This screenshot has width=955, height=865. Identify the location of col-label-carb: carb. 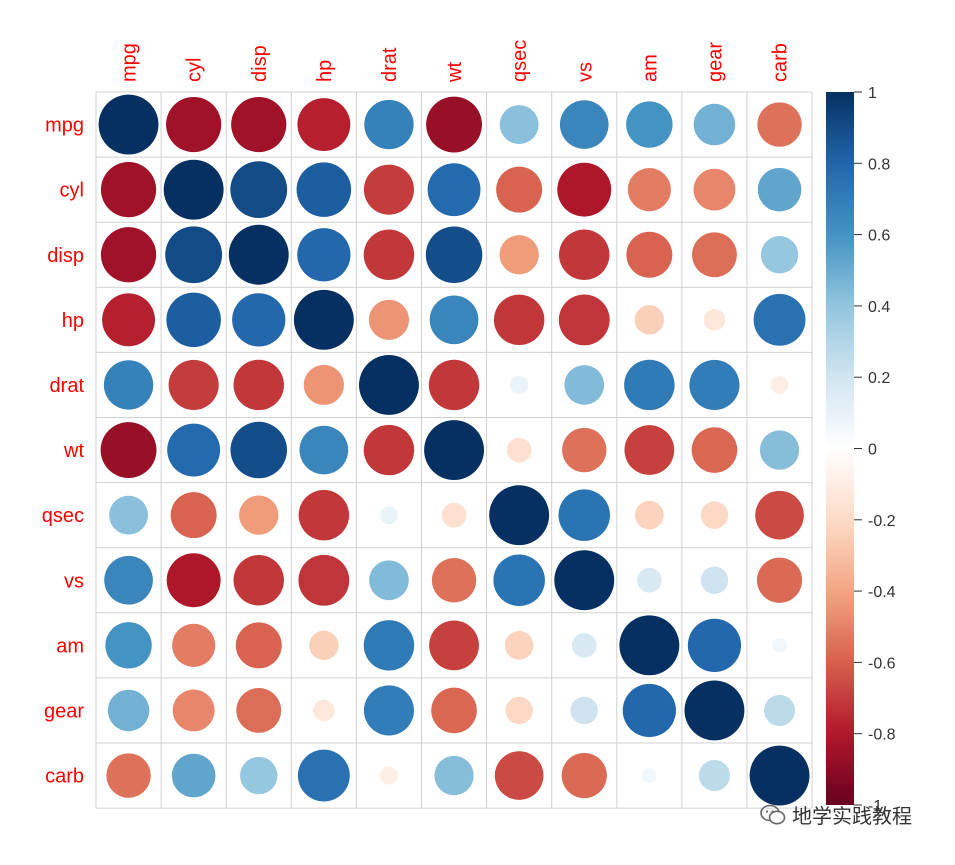
(781, 62).